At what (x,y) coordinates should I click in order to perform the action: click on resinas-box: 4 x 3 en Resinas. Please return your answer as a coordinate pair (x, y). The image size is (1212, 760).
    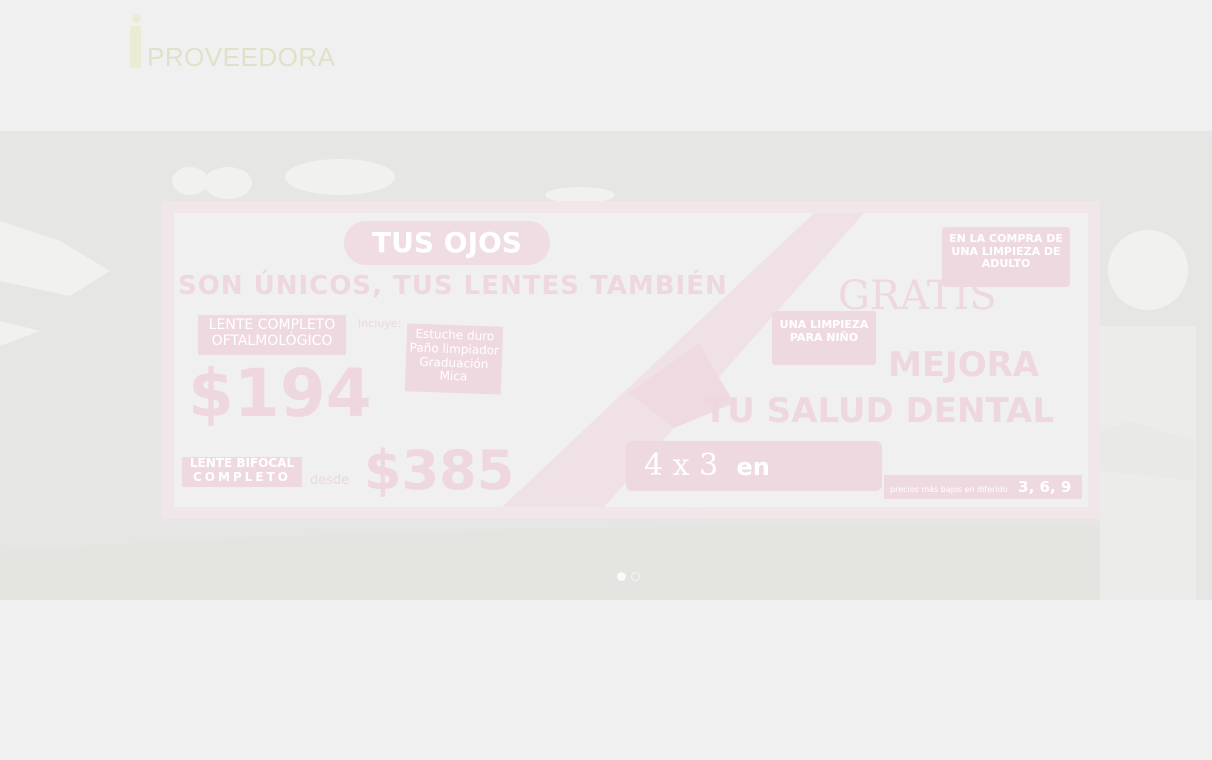
    Looking at the image, I should click on (754, 474).